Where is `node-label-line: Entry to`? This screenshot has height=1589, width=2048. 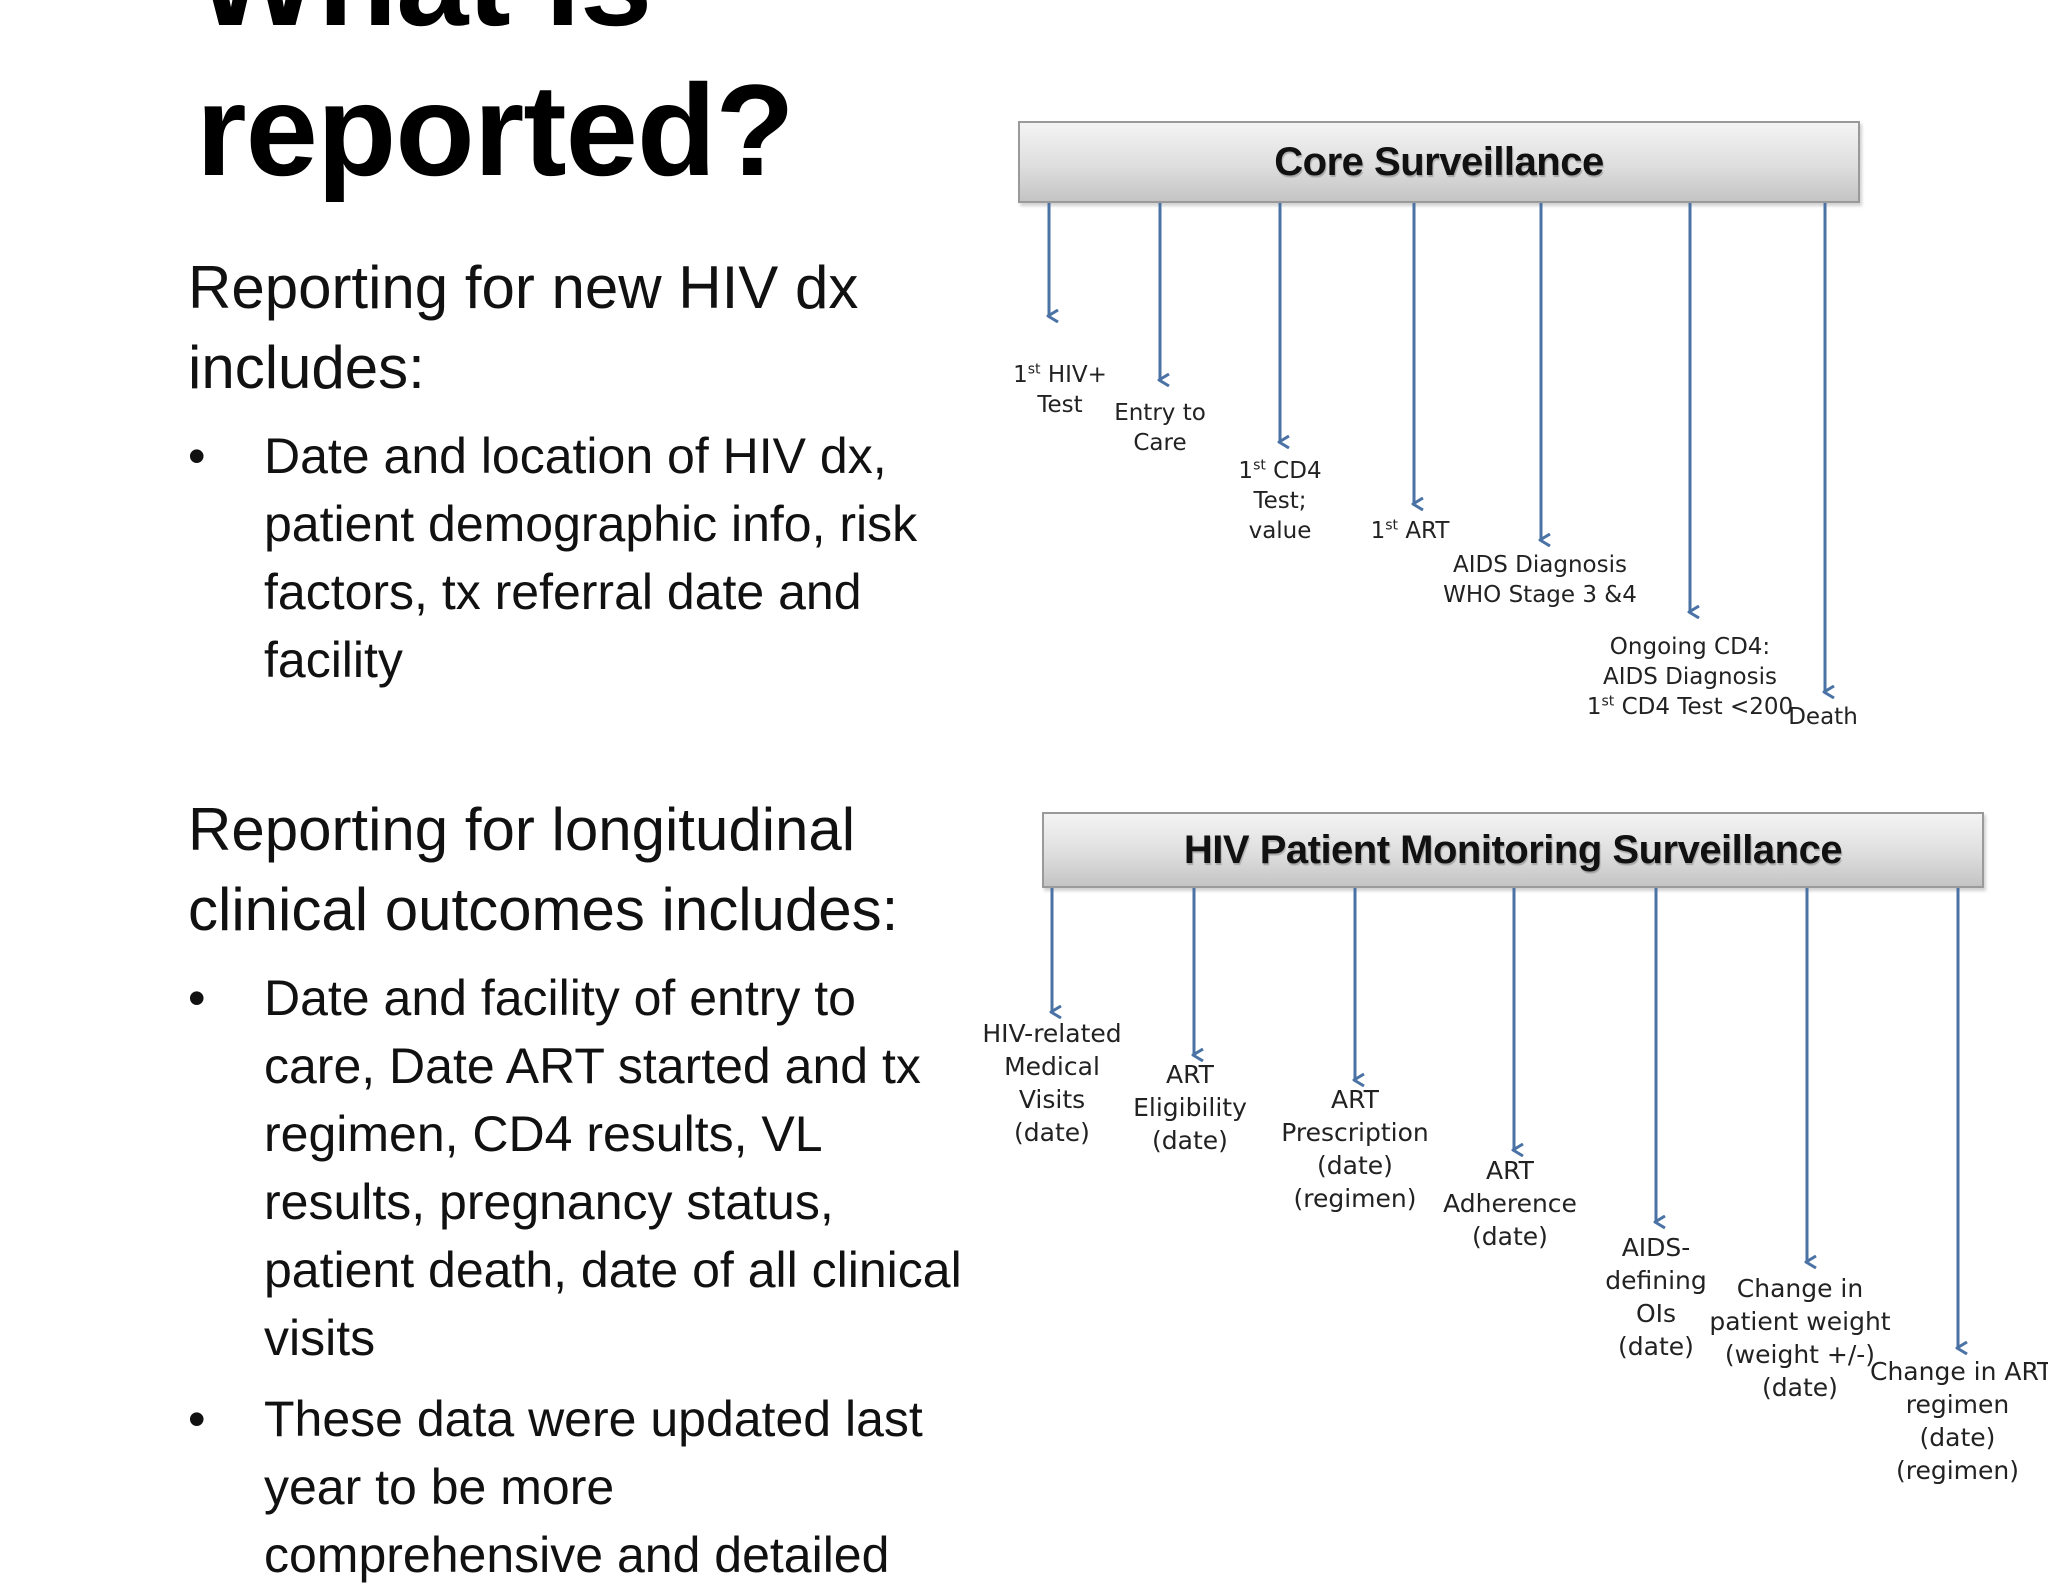 node-label-line: Entry to is located at coordinates (1160, 413).